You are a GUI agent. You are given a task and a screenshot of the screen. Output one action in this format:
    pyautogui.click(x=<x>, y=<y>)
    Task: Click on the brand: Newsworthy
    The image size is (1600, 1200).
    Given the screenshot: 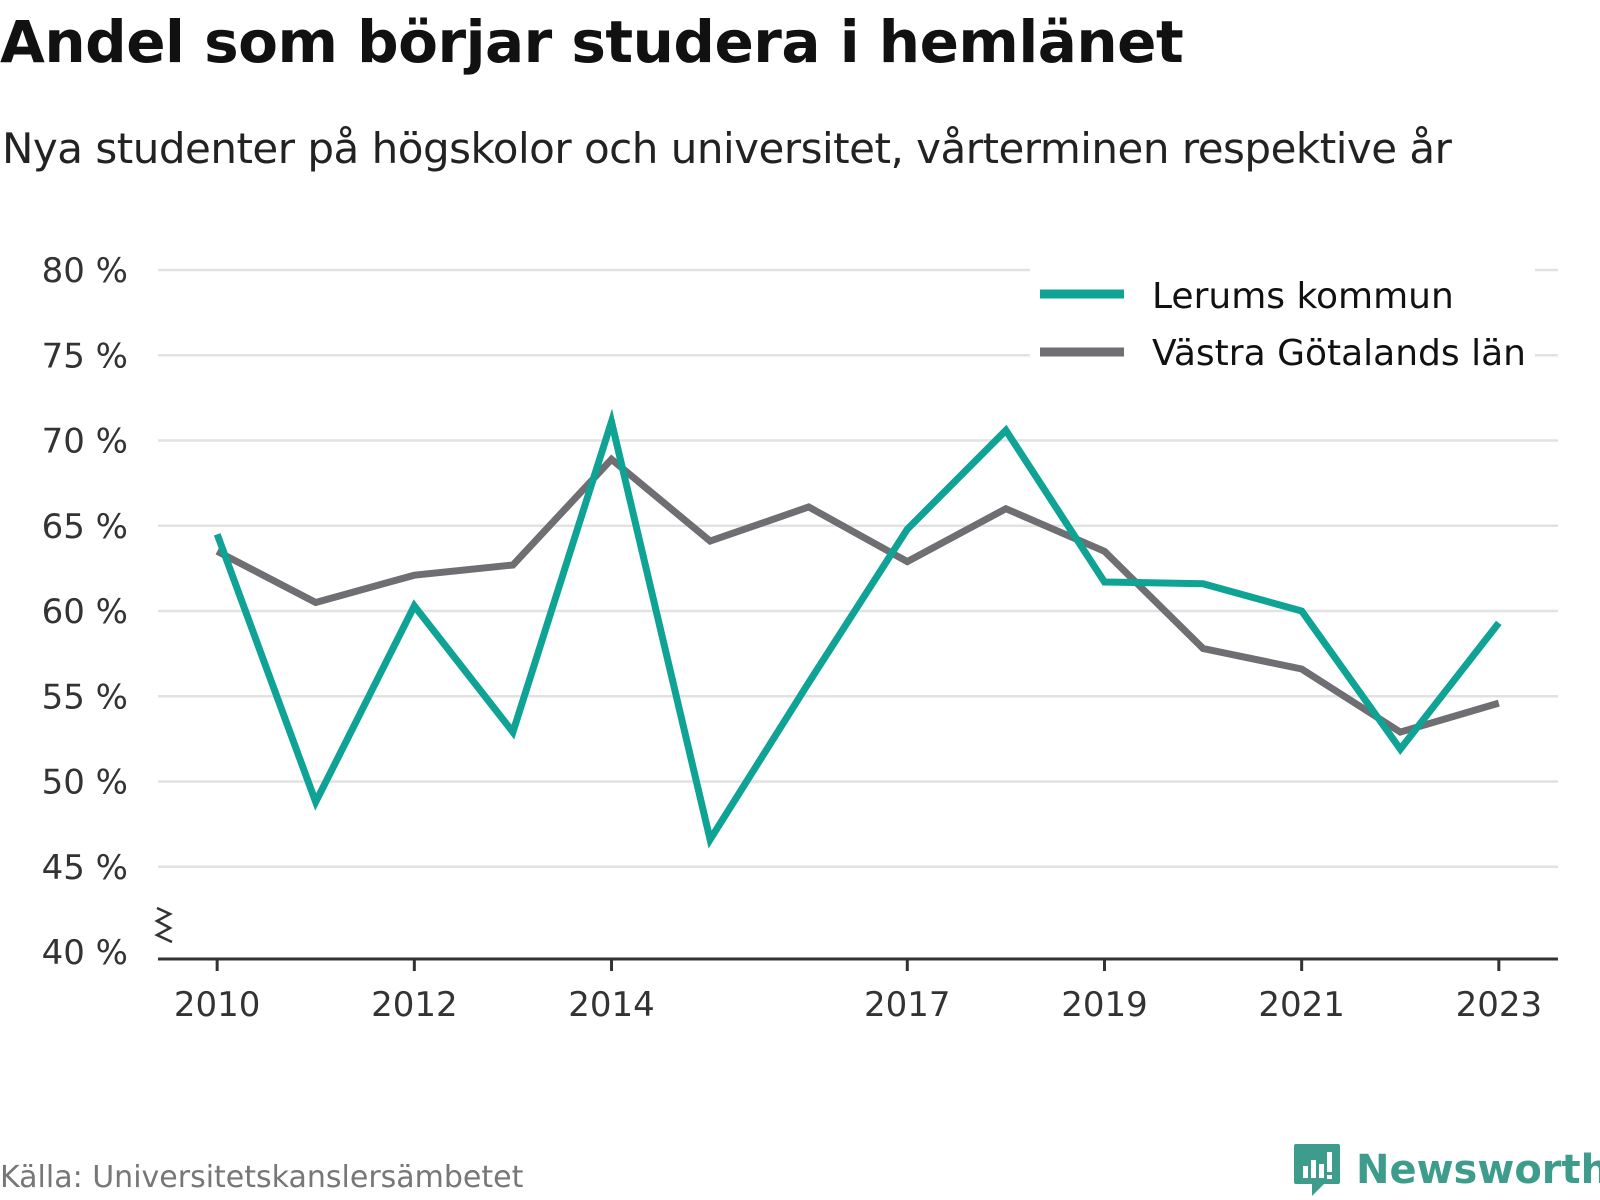 What is the action you would take?
    pyautogui.click(x=1446, y=1170)
    